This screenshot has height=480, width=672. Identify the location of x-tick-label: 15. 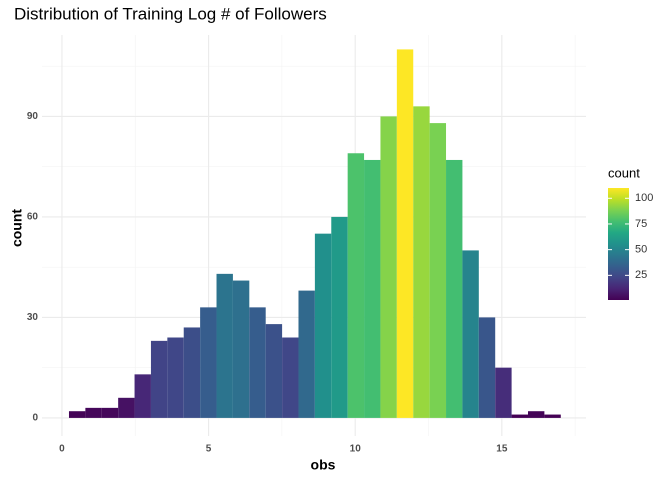
(502, 449).